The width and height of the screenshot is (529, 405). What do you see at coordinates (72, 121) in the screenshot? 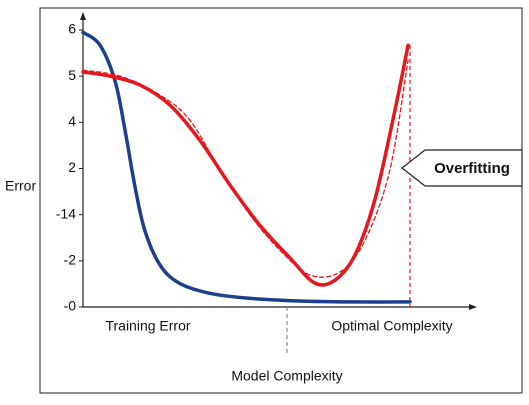
I see `y-tick-label: 4` at bounding box center [72, 121].